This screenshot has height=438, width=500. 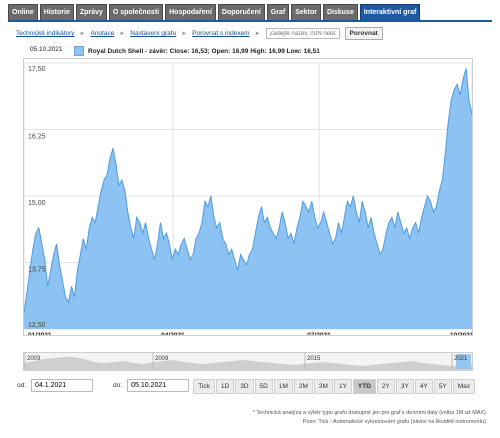 I want to click on range-3m-button: 3M, so click(x=323, y=386).